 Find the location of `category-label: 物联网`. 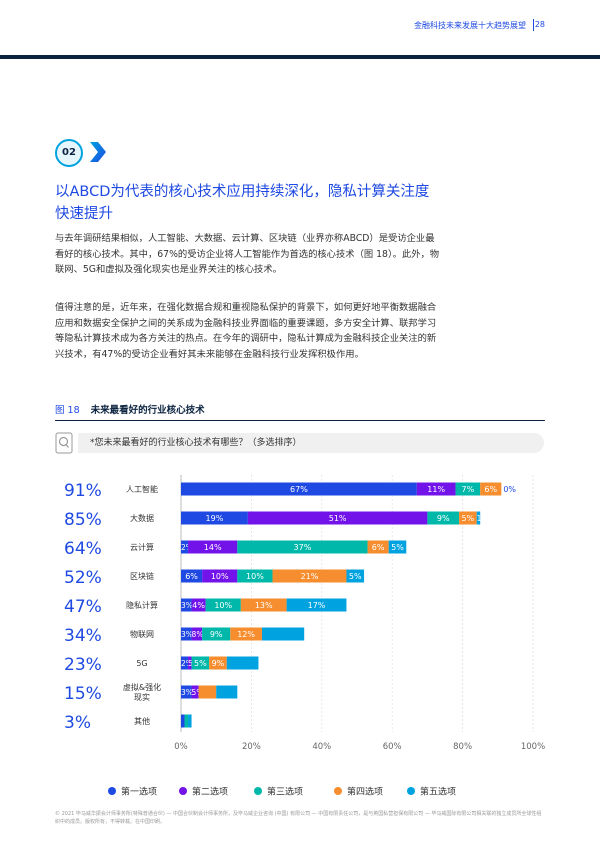

category-label: 物联网 is located at coordinates (142, 634).